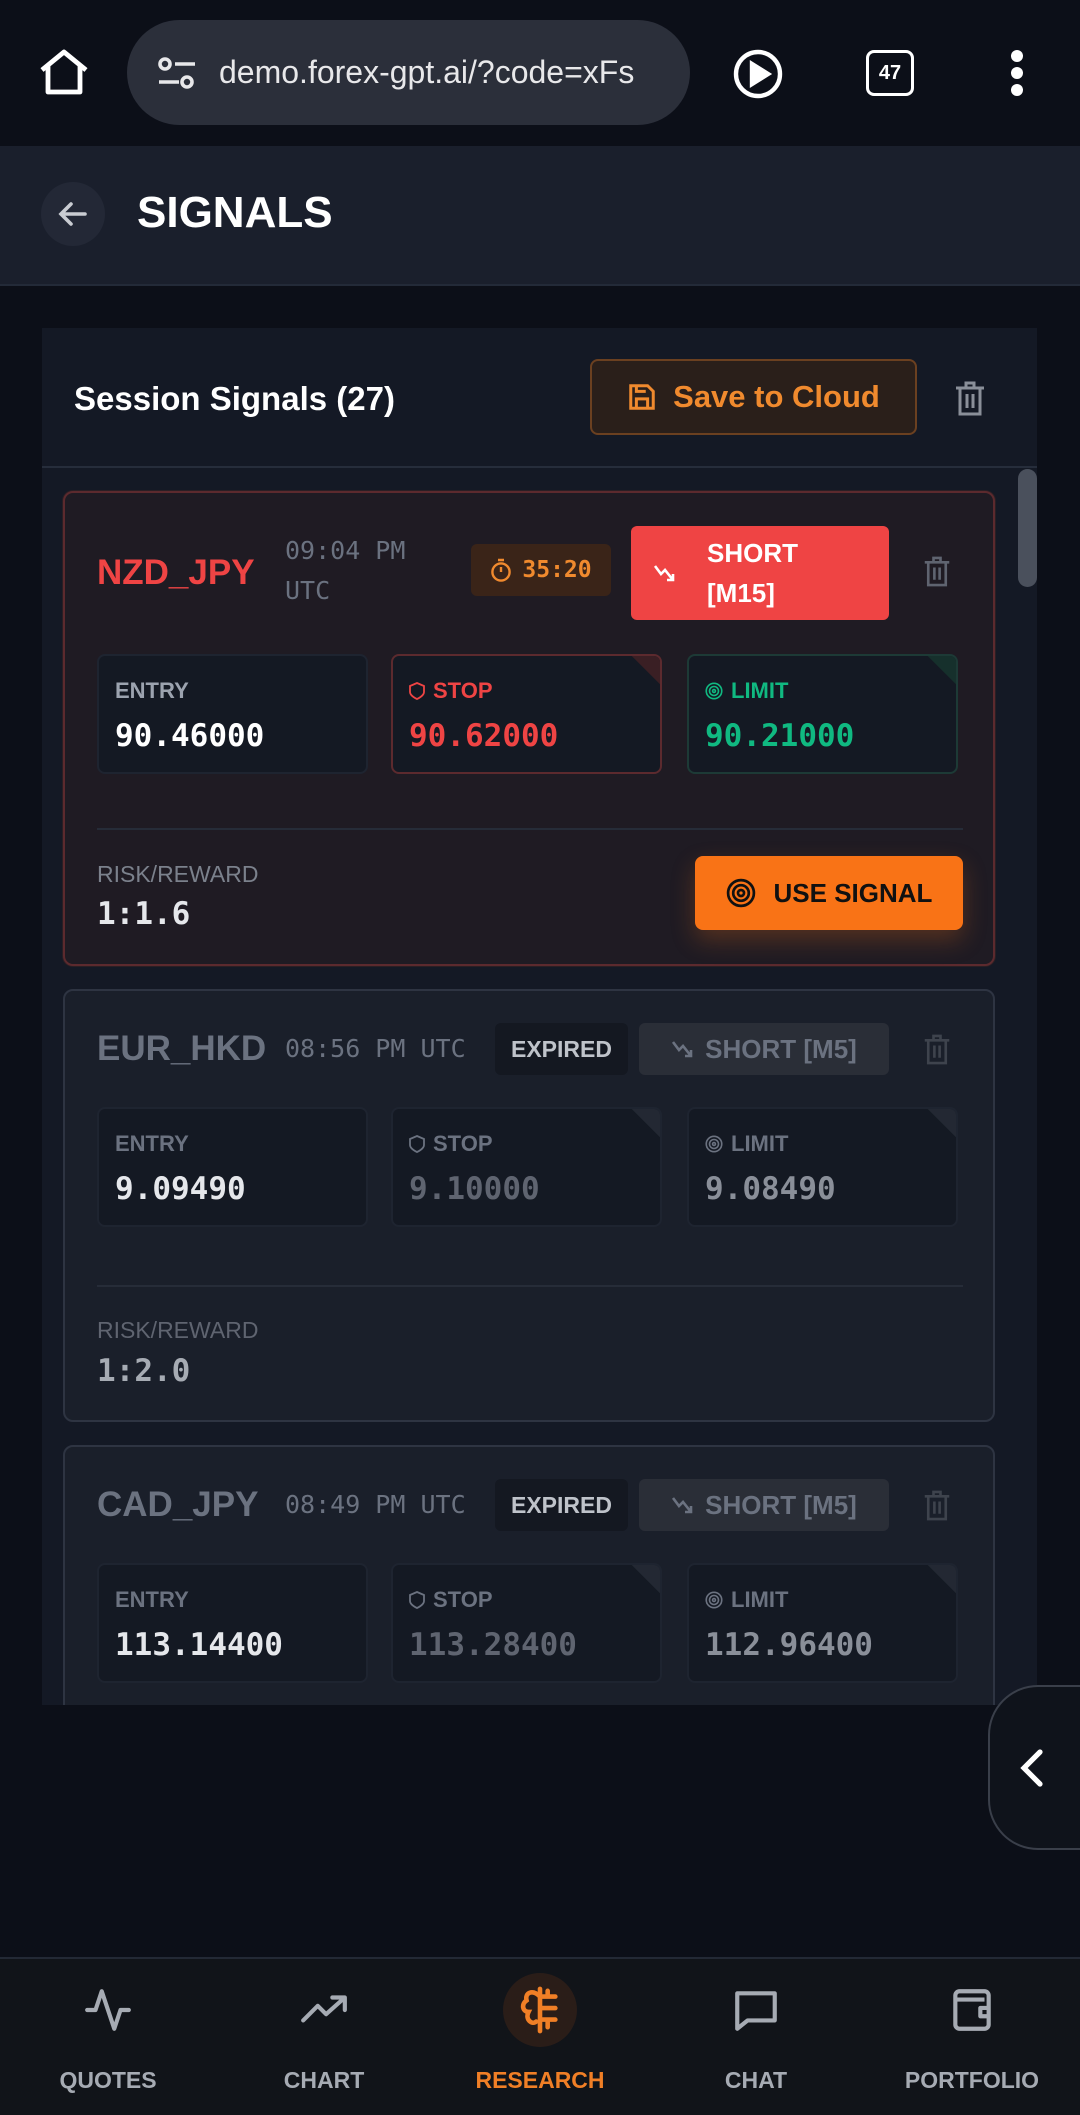 The height and width of the screenshot is (2115, 1080). I want to click on signal-time: 08:56 PM UTC, so click(375, 1048).